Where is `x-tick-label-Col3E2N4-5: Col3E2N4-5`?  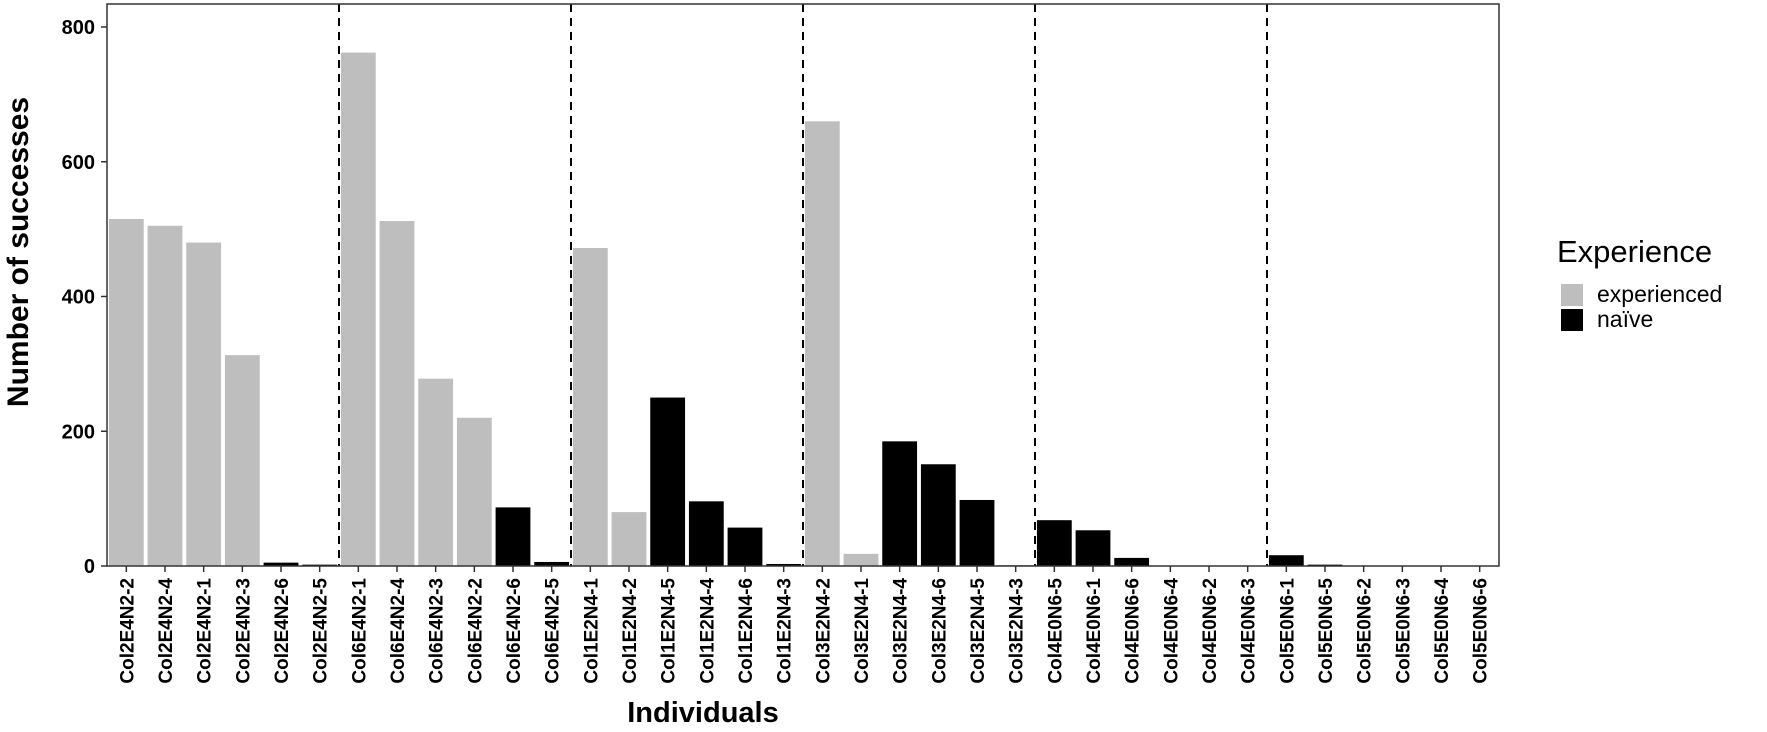 x-tick-label-Col3E2N4-5: Col3E2N4-5 is located at coordinates (978, 631).